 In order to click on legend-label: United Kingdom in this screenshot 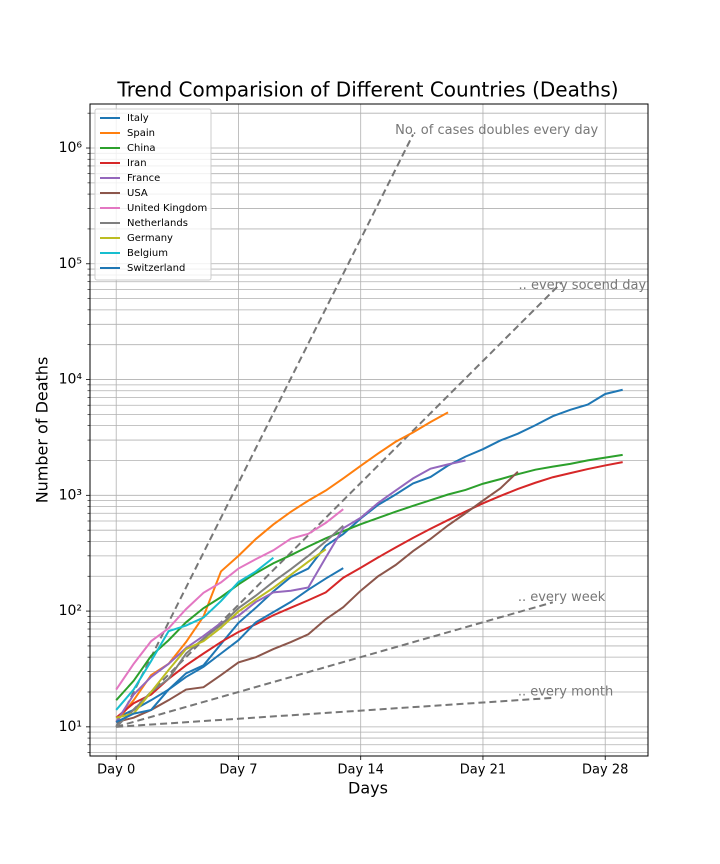, I will do `click(167, 208)`.